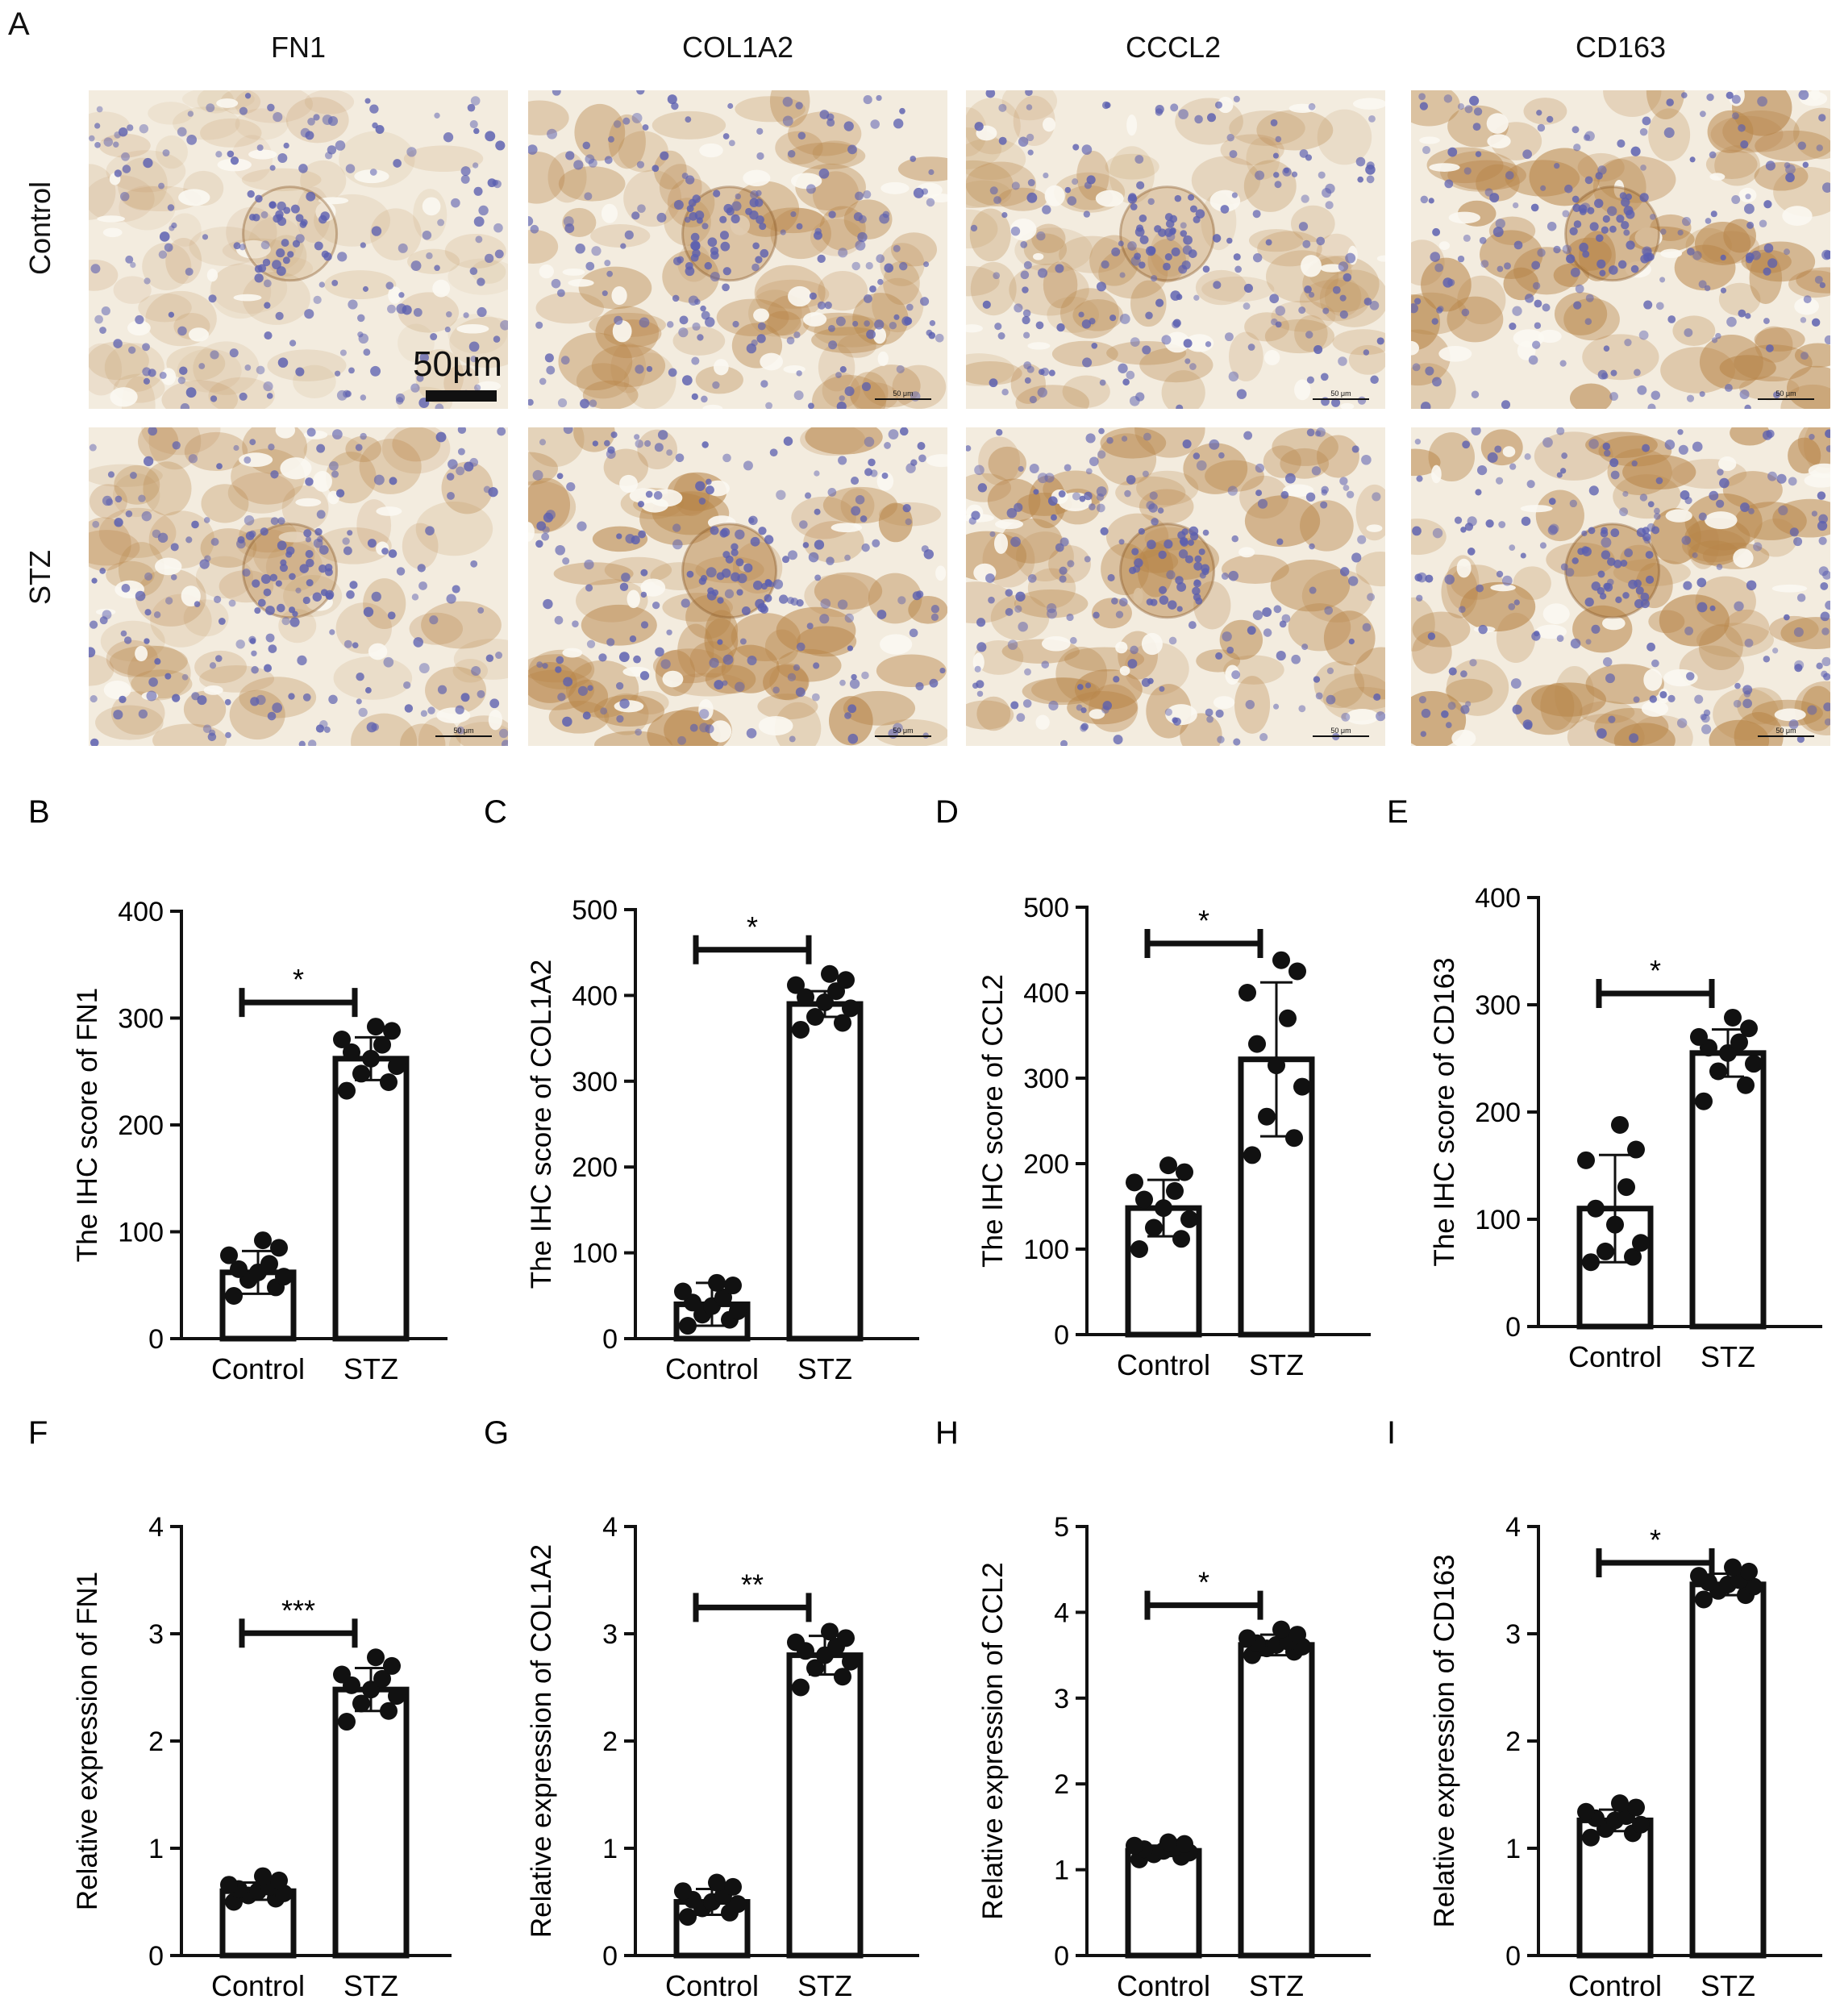 The height and width of the screenshot is (2016, 1840). What do you see at coordinates (1175, 586) in the screenshot?
I see `micrograph-cccl2-stz: 50 μm` at bounding box center [1175, 586].